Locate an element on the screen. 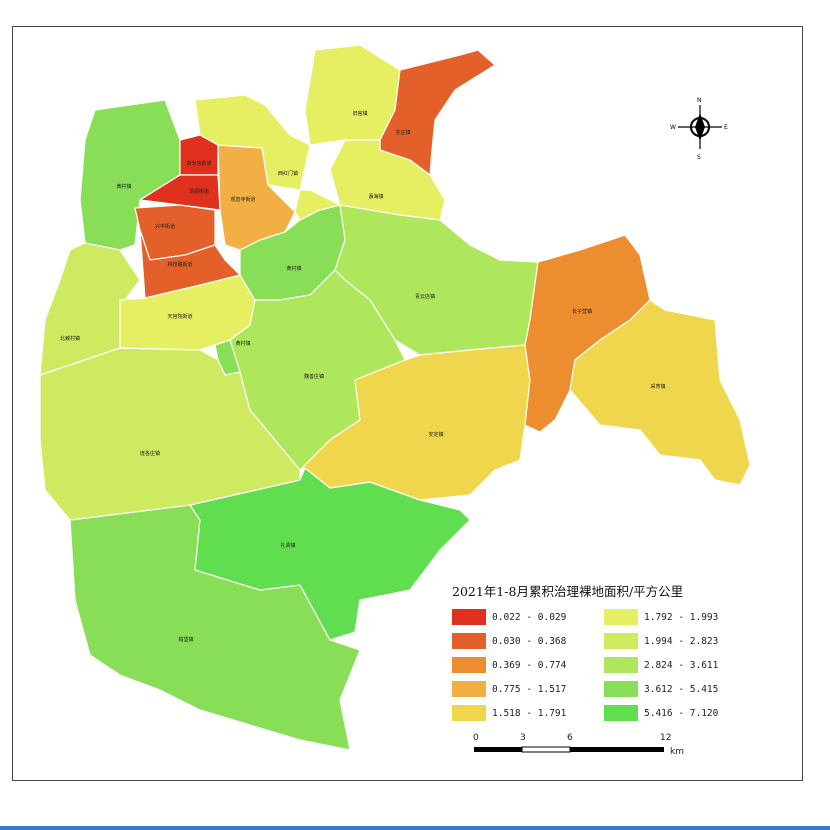  bottom-accent-line is located at coordinates (415, 828).